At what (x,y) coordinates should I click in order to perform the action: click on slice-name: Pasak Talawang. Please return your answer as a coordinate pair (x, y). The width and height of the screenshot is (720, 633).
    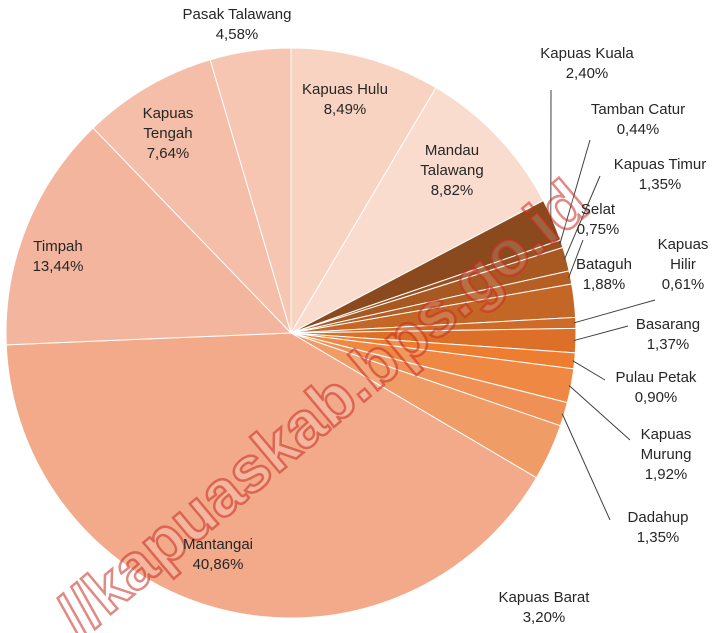
    Looking at the image, I should click on (237, 14).